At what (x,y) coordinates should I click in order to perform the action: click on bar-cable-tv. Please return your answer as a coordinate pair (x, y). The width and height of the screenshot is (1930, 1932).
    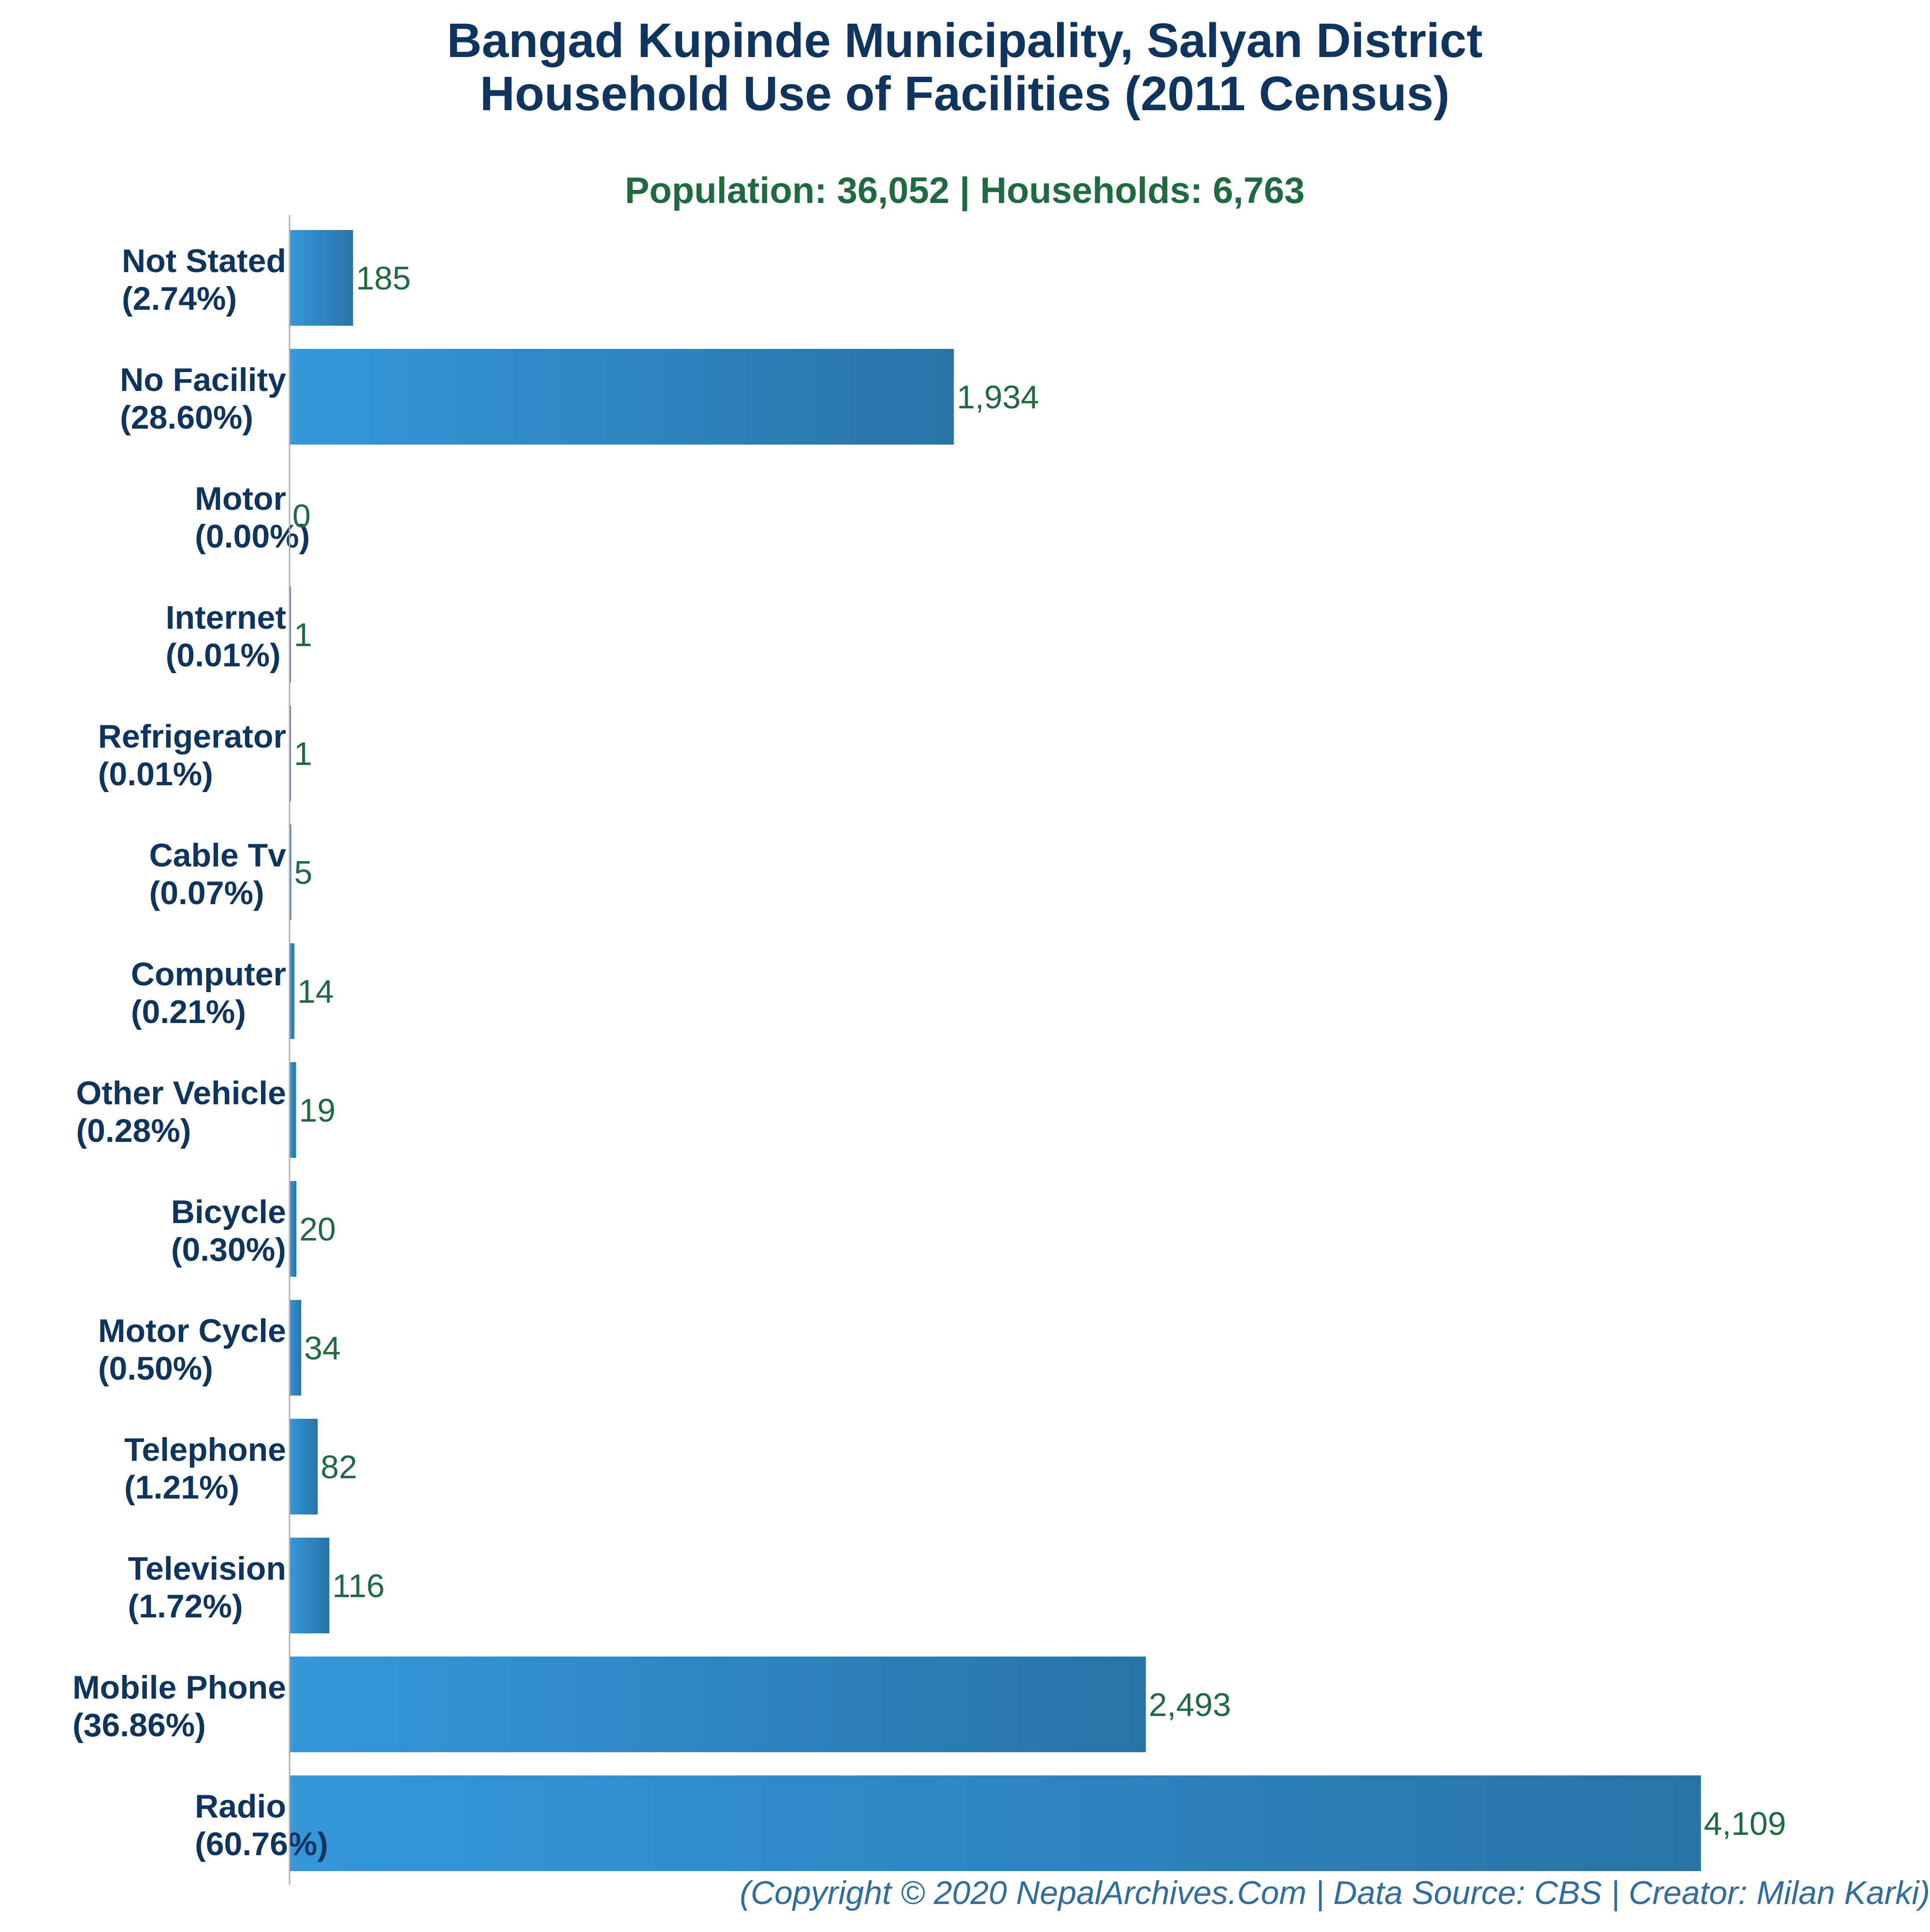
    Looking at the image, I should click on (290, 872).